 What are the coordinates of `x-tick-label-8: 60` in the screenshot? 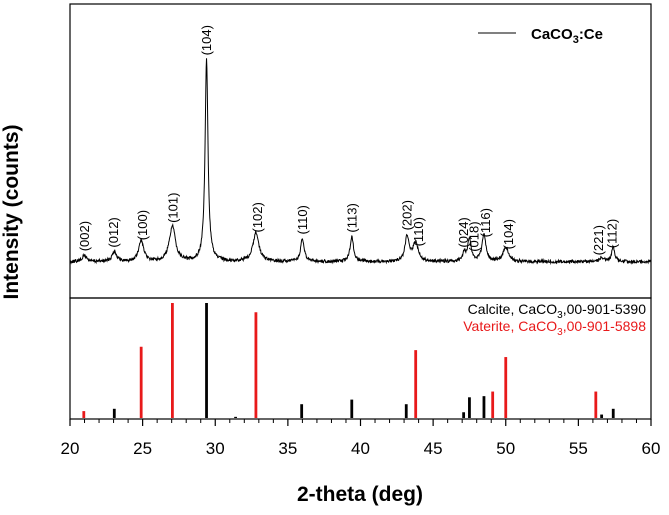 It's located at (651, 448).